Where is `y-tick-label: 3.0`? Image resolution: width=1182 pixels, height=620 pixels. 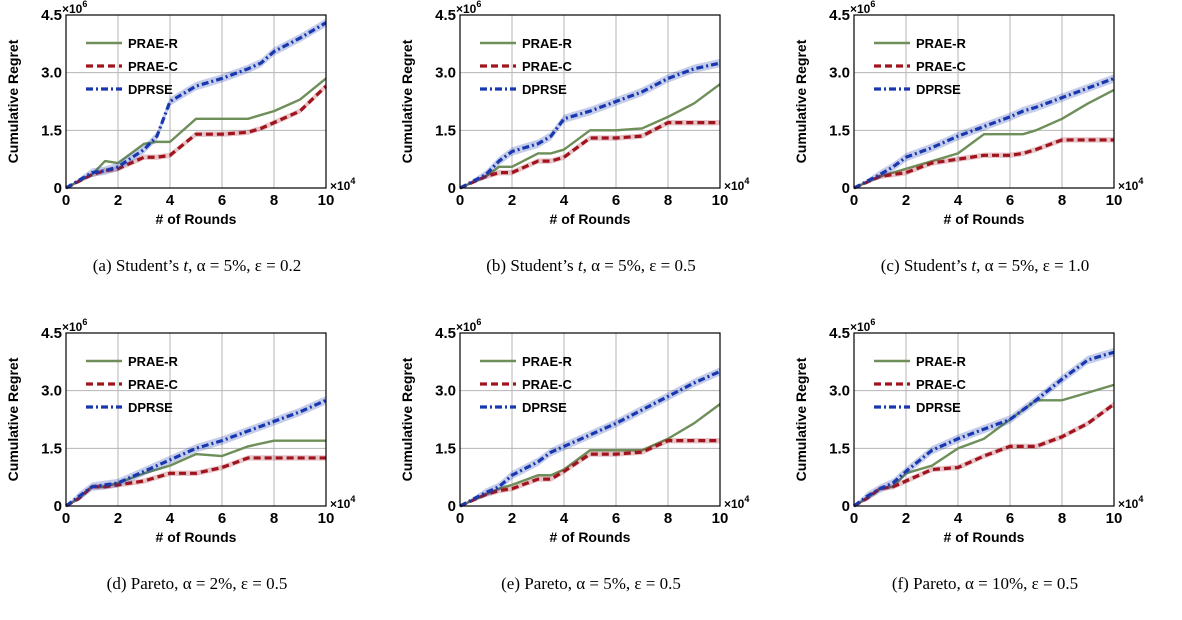
y-tick-label: 3.0 is located at coordinates (839, 73).